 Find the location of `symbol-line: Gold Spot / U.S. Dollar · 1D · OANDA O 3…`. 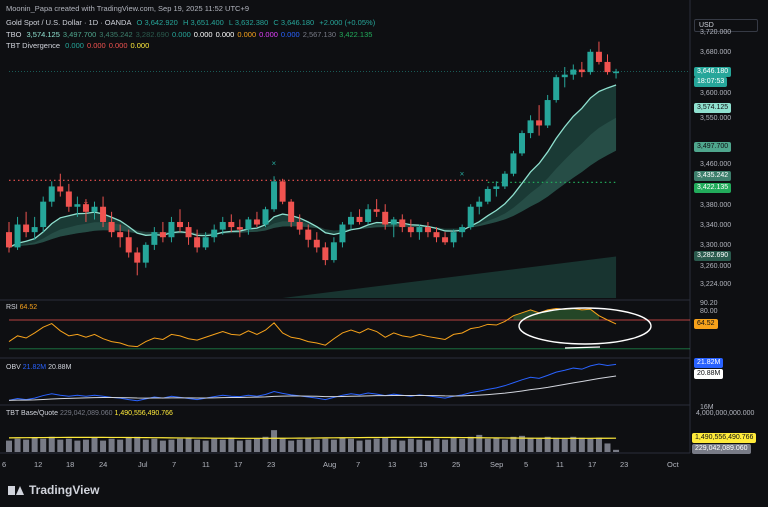

symbol-line: Gold Spot / U.S. Dollar · 1D · OANDA O 3… is located at coordinates (192, 22).